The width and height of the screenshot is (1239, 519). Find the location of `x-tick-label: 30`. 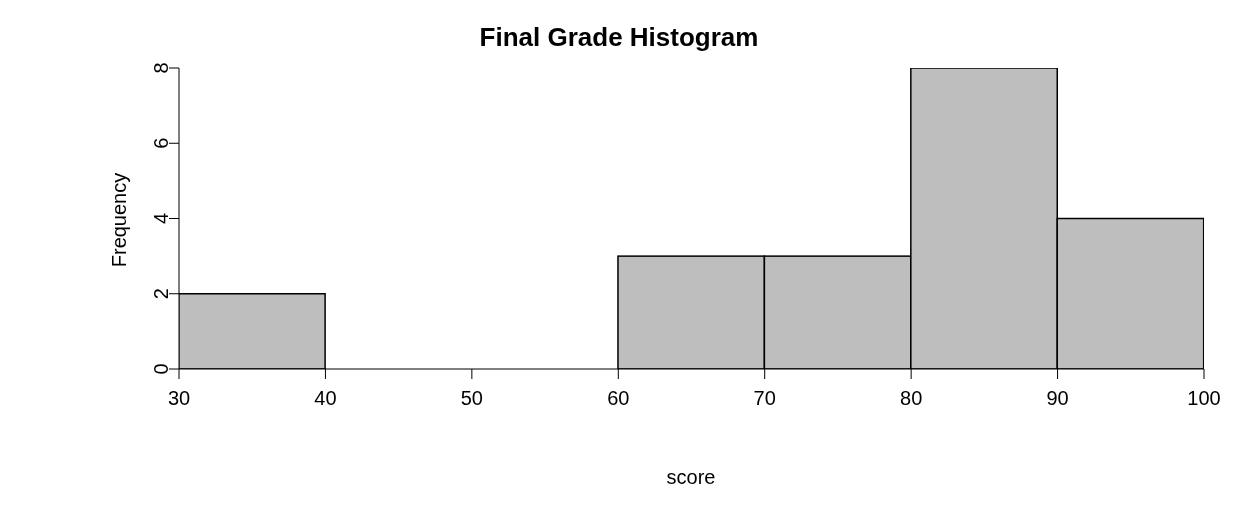

x-tick-label: 30 is located at coordinates (179, 398).